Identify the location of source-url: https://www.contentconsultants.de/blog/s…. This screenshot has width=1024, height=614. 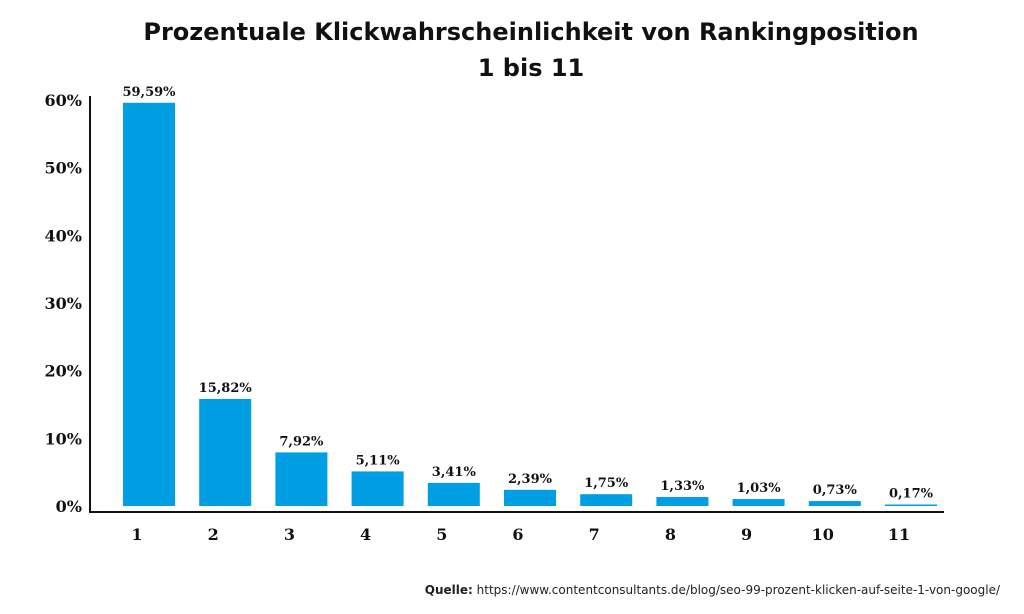
(738, 590).